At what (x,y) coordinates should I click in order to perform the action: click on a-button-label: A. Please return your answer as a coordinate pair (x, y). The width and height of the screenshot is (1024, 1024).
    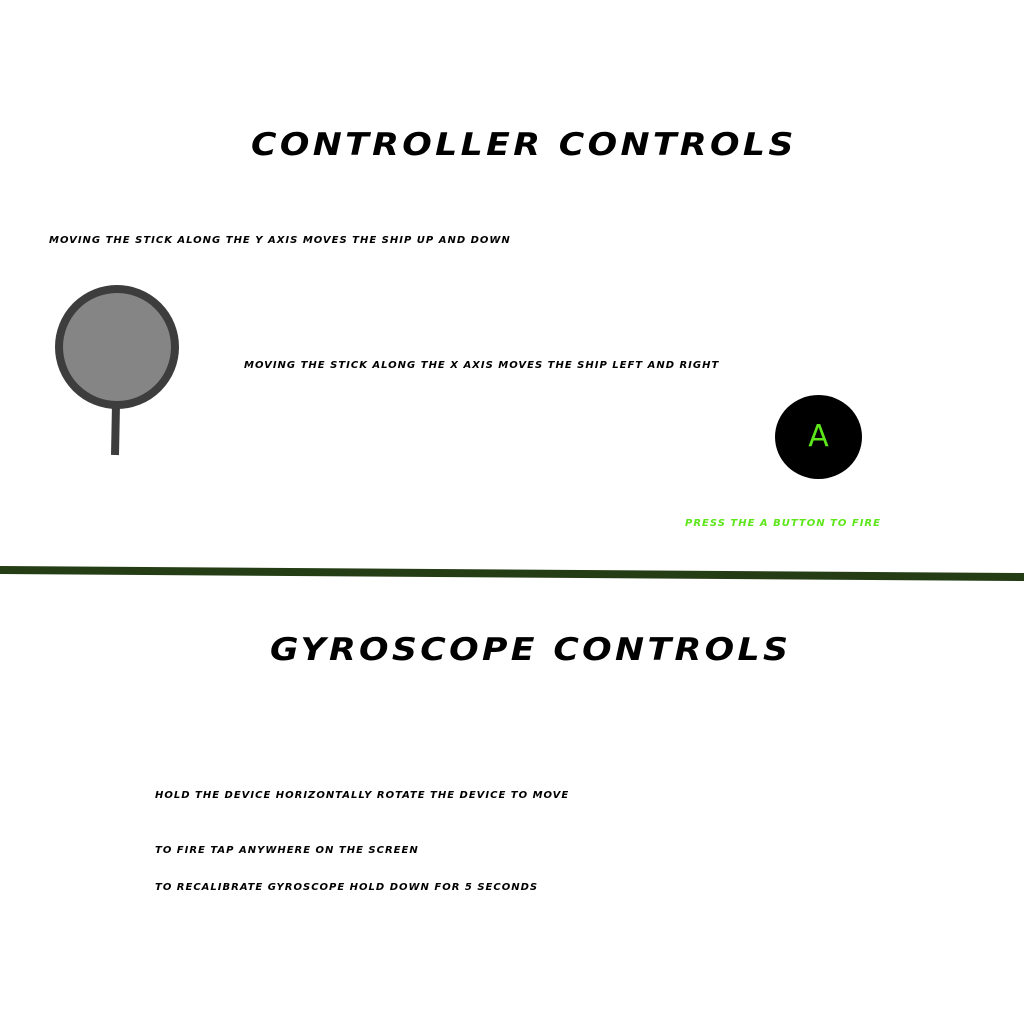
    Looking at the image, I should click on (818, 436).